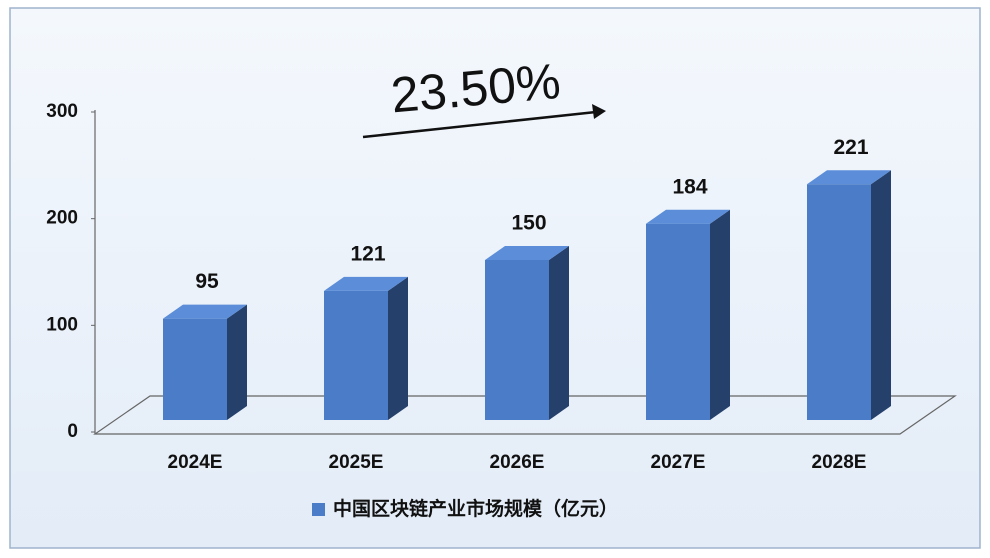 The width and height of the screenshot is (990, 558). I want to click on value-label: 184, so click(689, 186).